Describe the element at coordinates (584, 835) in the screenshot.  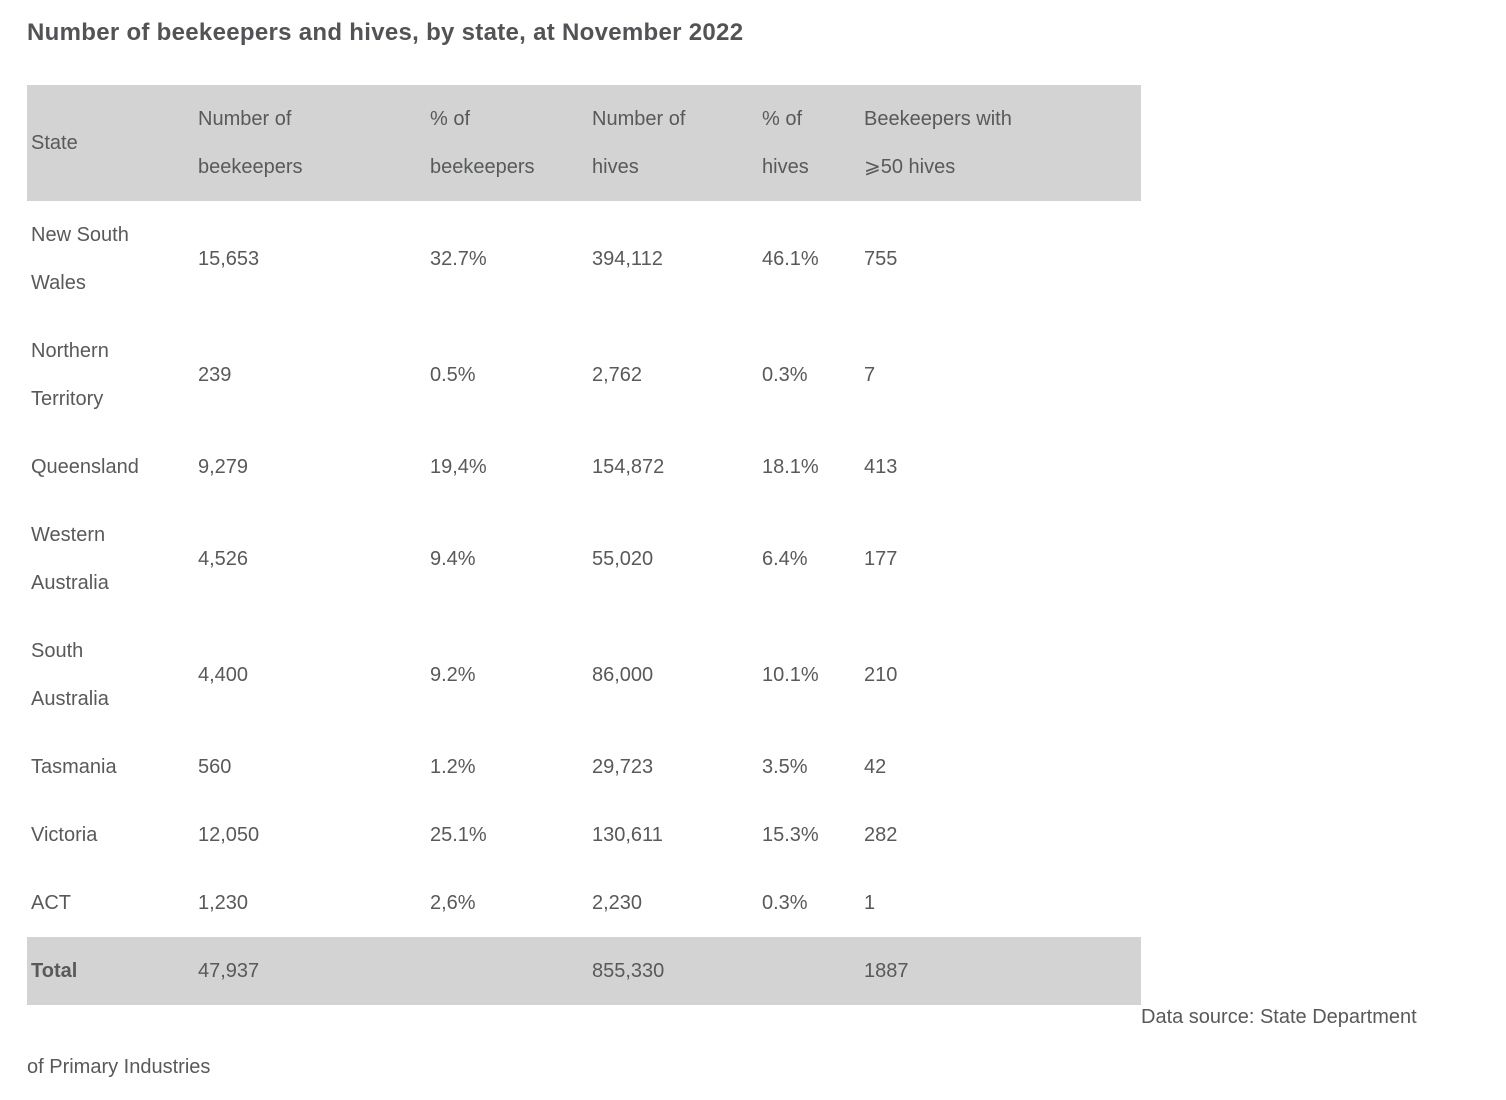
I see `table-row-victoria: Victoria 12,050 25.1% 130,611 15.3% 282` at that location.